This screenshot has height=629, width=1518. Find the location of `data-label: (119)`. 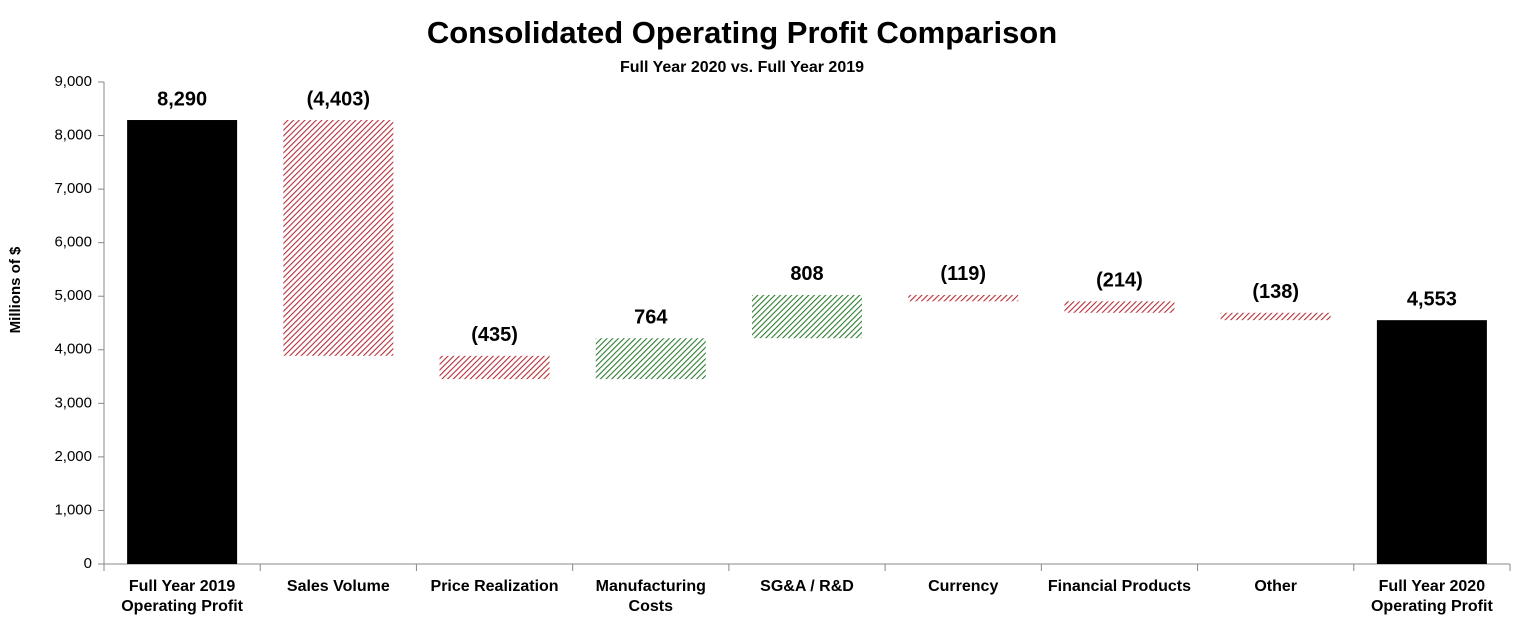

data-label: (119) is located at coordinates (963, 274).